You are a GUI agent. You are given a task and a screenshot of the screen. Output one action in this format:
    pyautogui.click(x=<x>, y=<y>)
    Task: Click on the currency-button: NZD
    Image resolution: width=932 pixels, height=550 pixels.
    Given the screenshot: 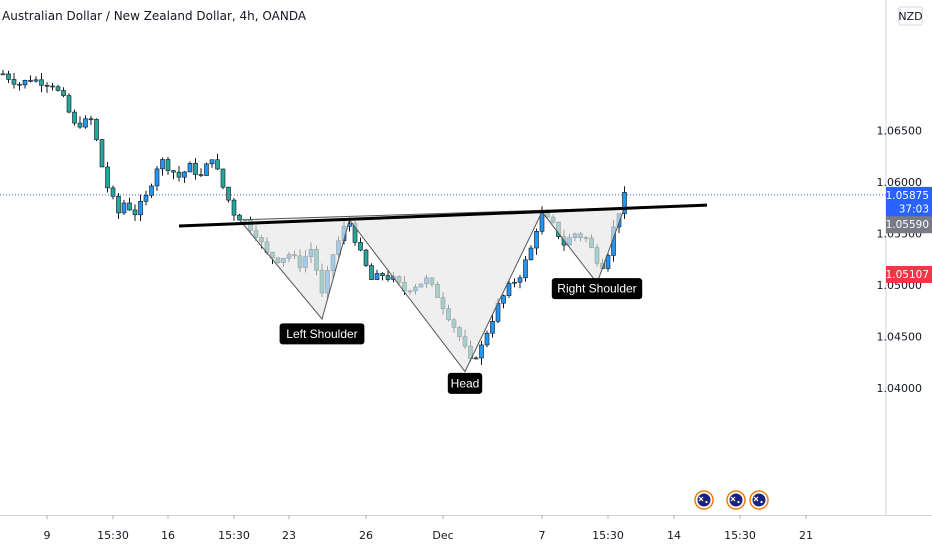 What is the action you would take?
    pyautogui.click(x=910, y=16)
    